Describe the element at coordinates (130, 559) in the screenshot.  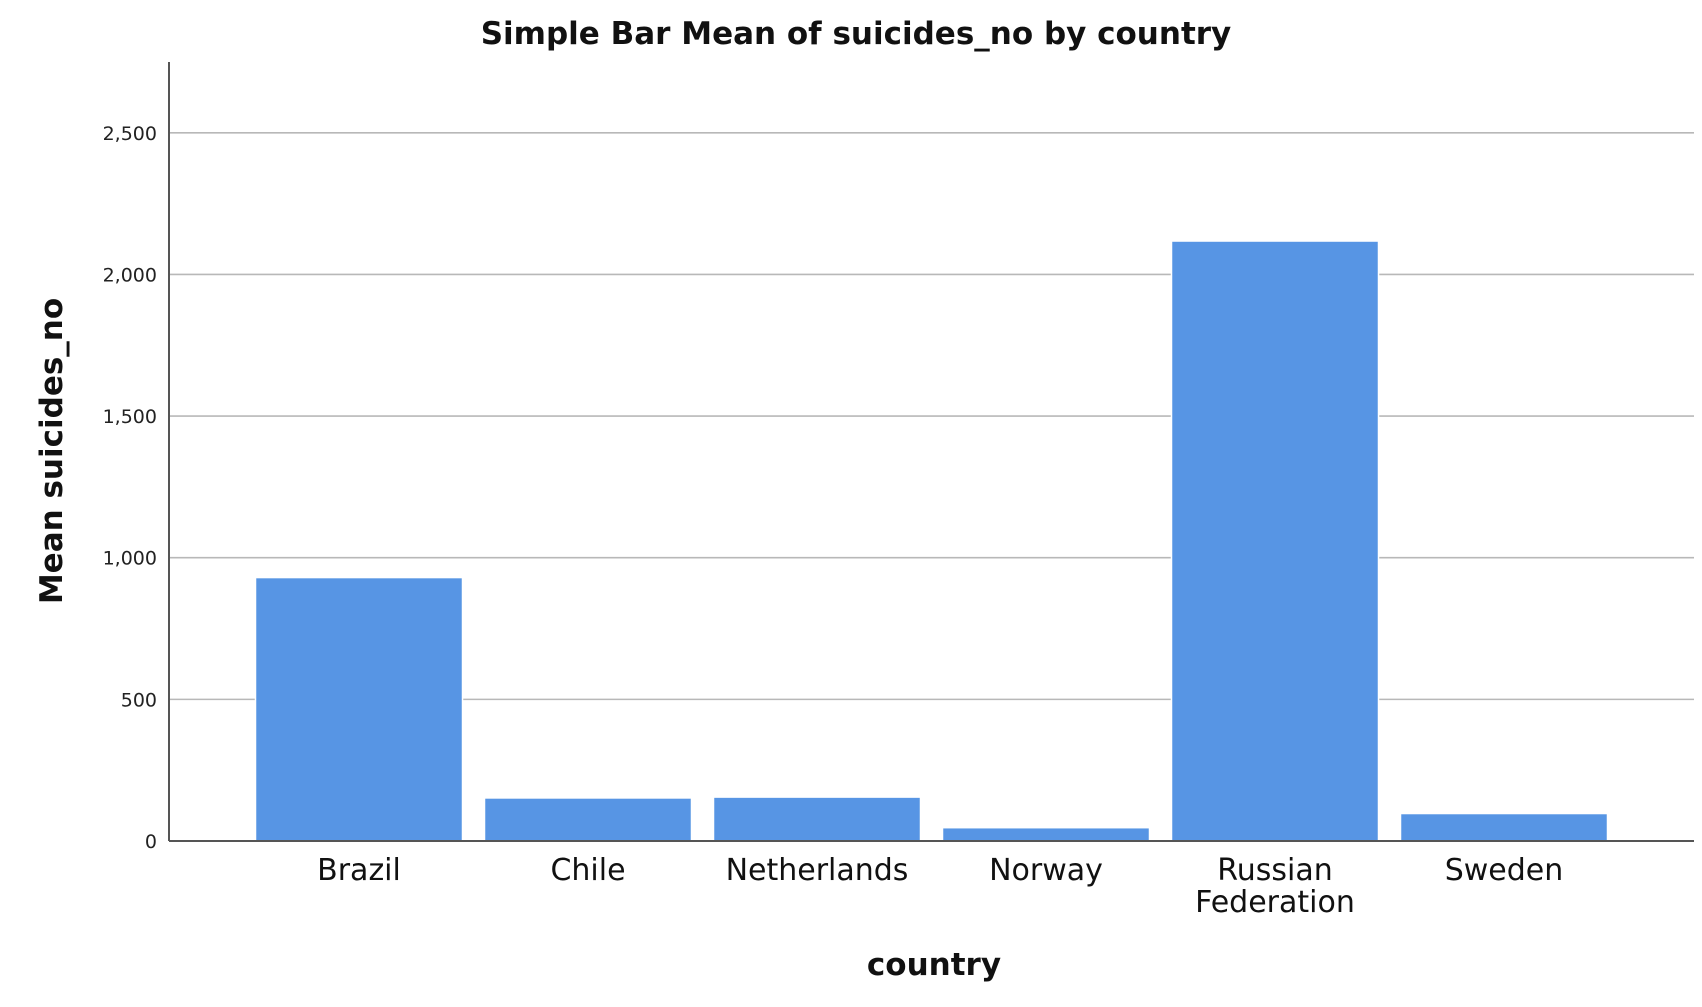
I see `y-tick-label: 1,000` at that location.